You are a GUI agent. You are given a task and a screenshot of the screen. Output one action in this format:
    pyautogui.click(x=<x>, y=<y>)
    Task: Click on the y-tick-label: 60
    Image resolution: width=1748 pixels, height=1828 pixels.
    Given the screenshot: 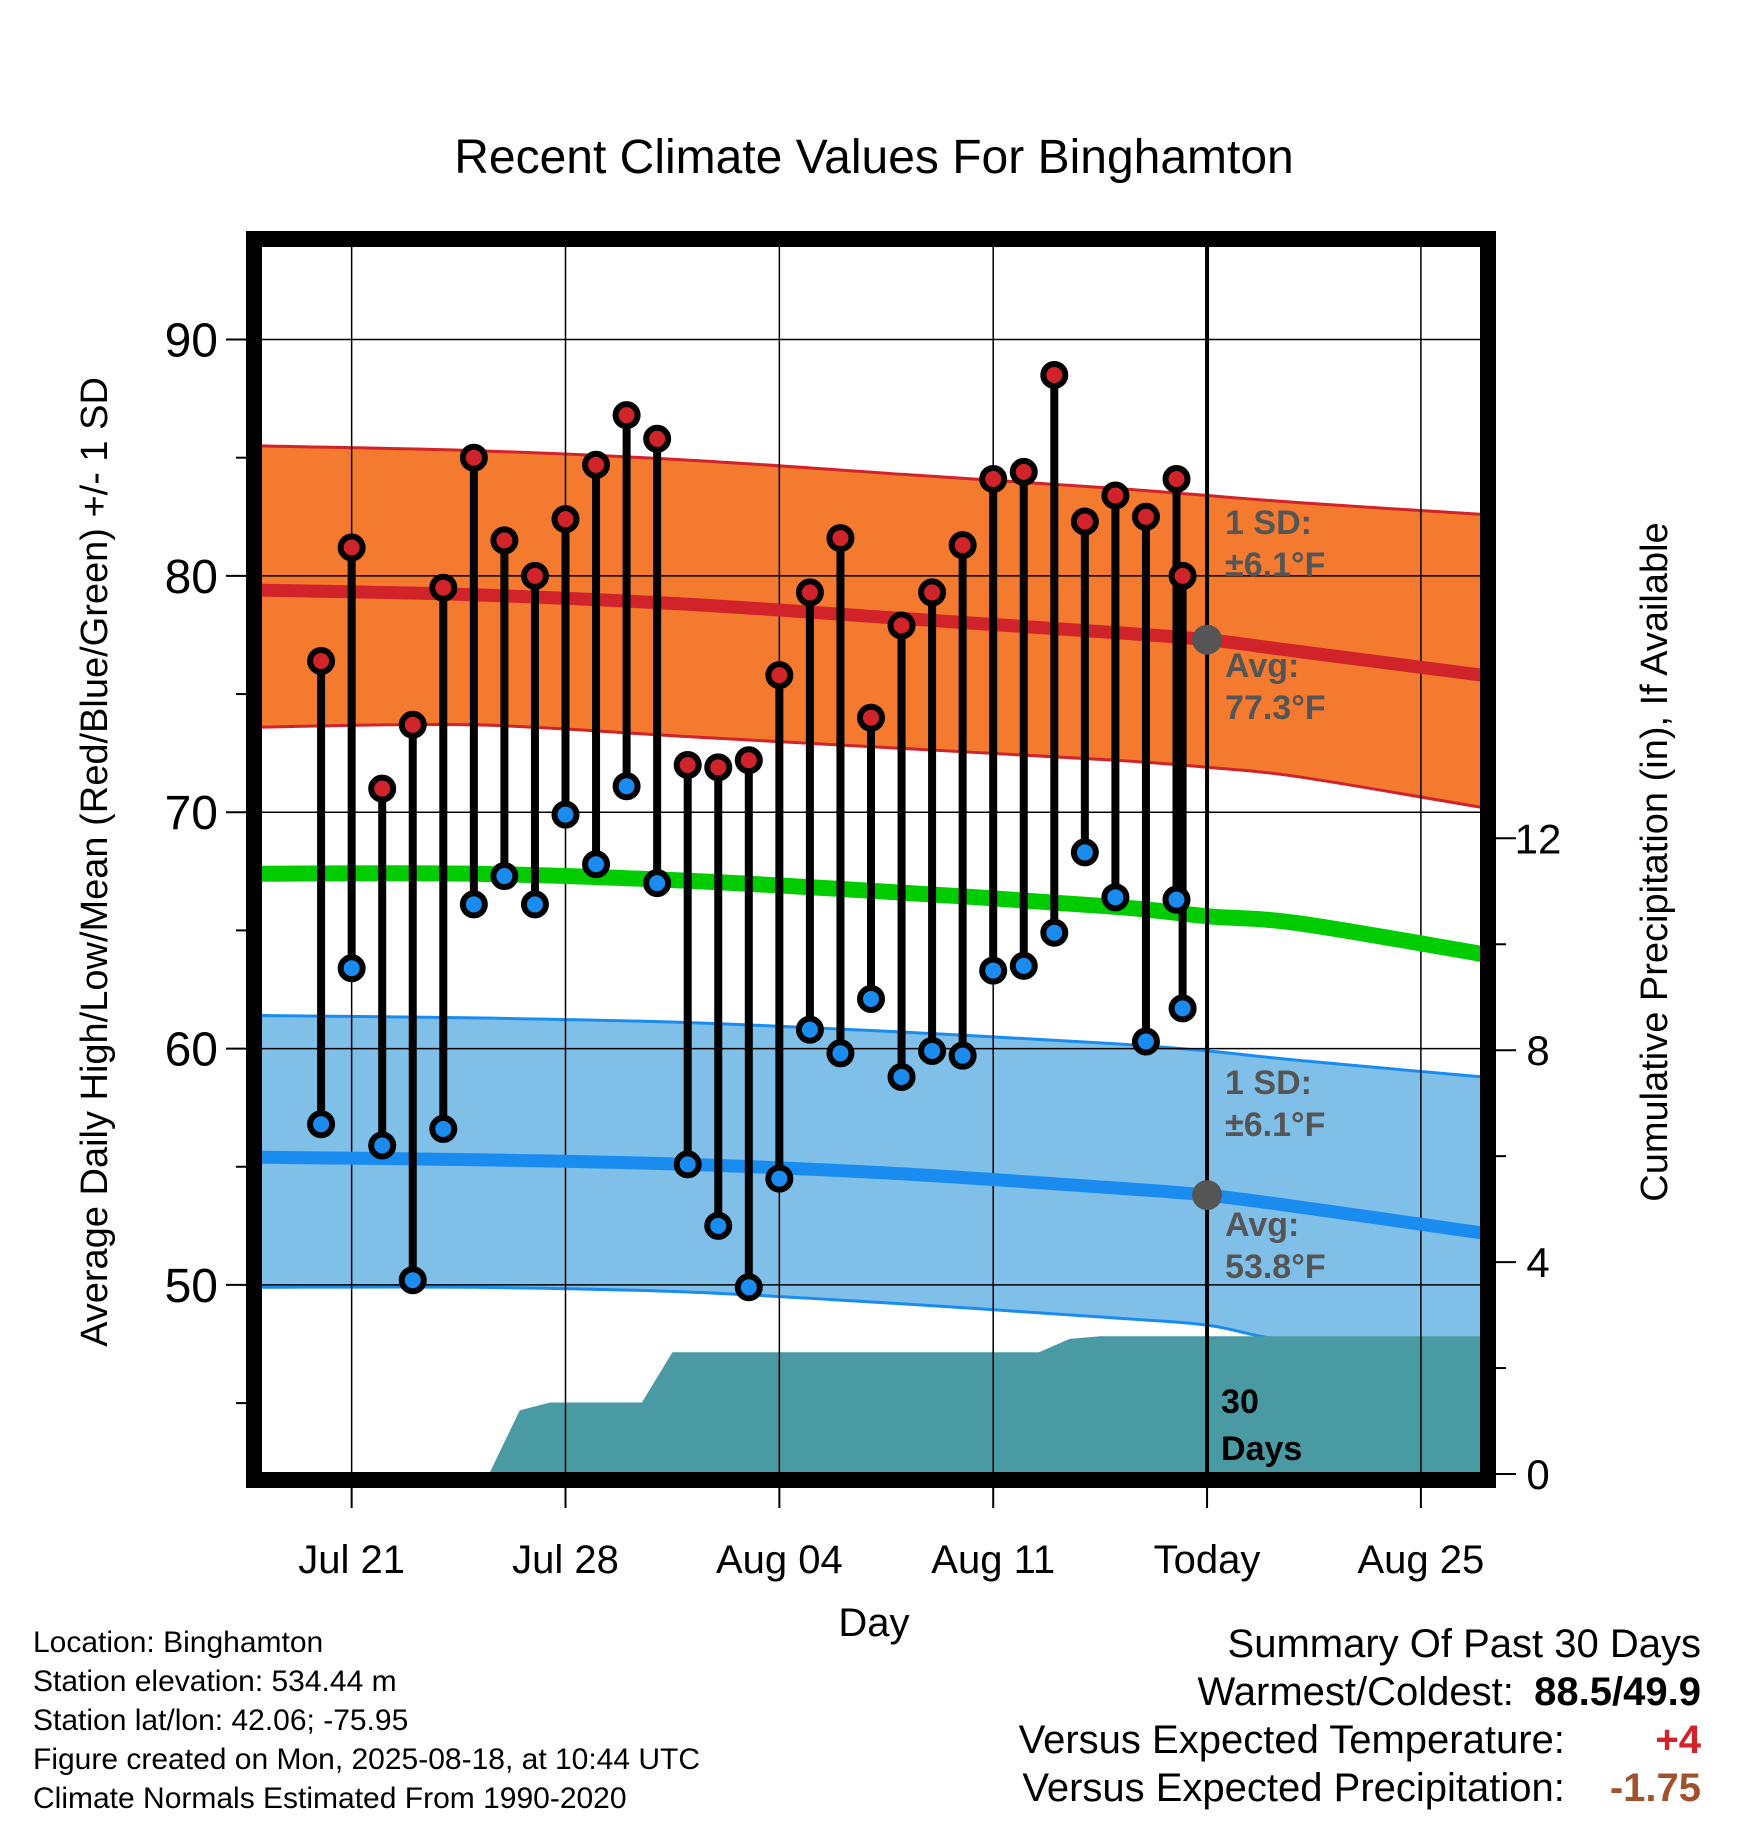 What is the action you would take?
    pyautogui.click(x=191, y=1050)
    